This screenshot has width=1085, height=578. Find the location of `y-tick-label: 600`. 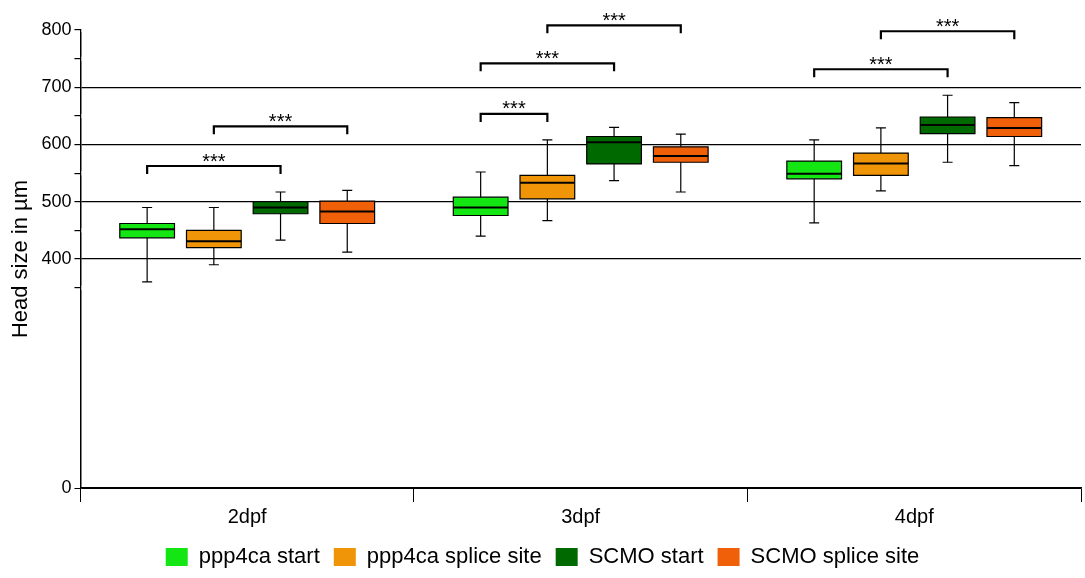

y-tick-label: 600 is located at coordinates (56, 143).